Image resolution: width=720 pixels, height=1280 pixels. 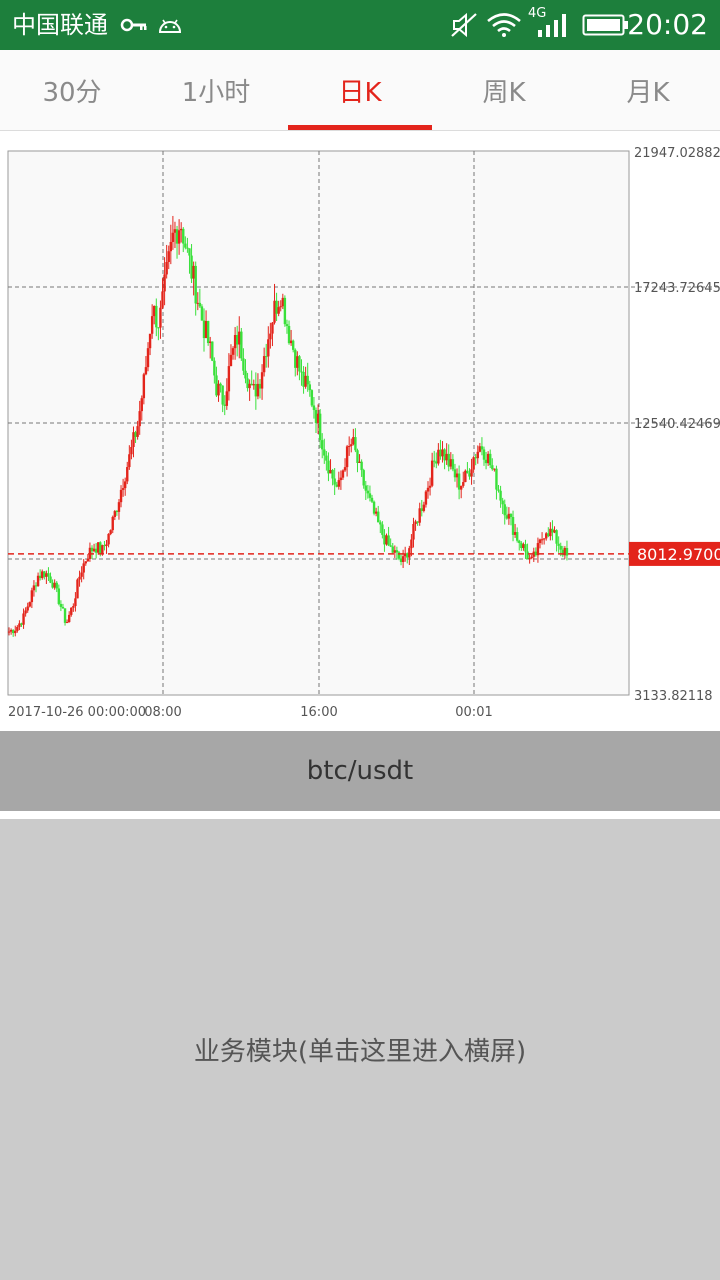 I want to click on tab-monthly: 月K, so click(x=648, y=92).